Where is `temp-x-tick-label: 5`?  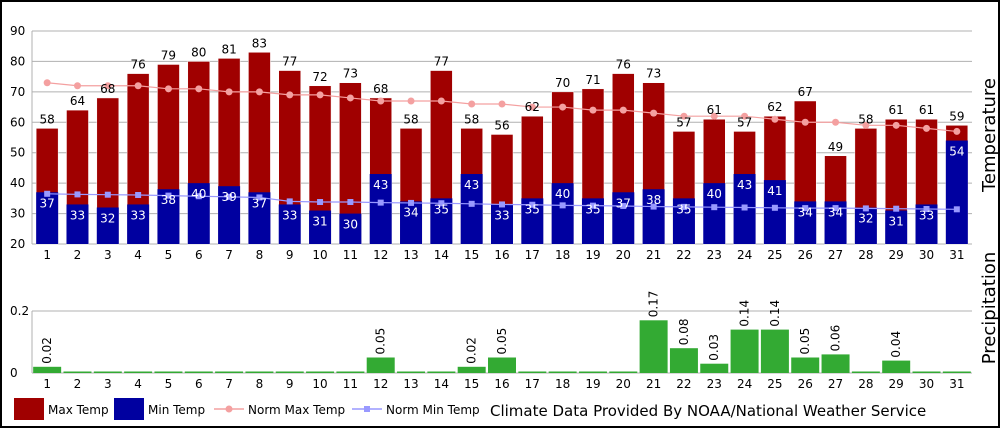
temp-x-tick-label: 5 is located at coordinates (169, 255).